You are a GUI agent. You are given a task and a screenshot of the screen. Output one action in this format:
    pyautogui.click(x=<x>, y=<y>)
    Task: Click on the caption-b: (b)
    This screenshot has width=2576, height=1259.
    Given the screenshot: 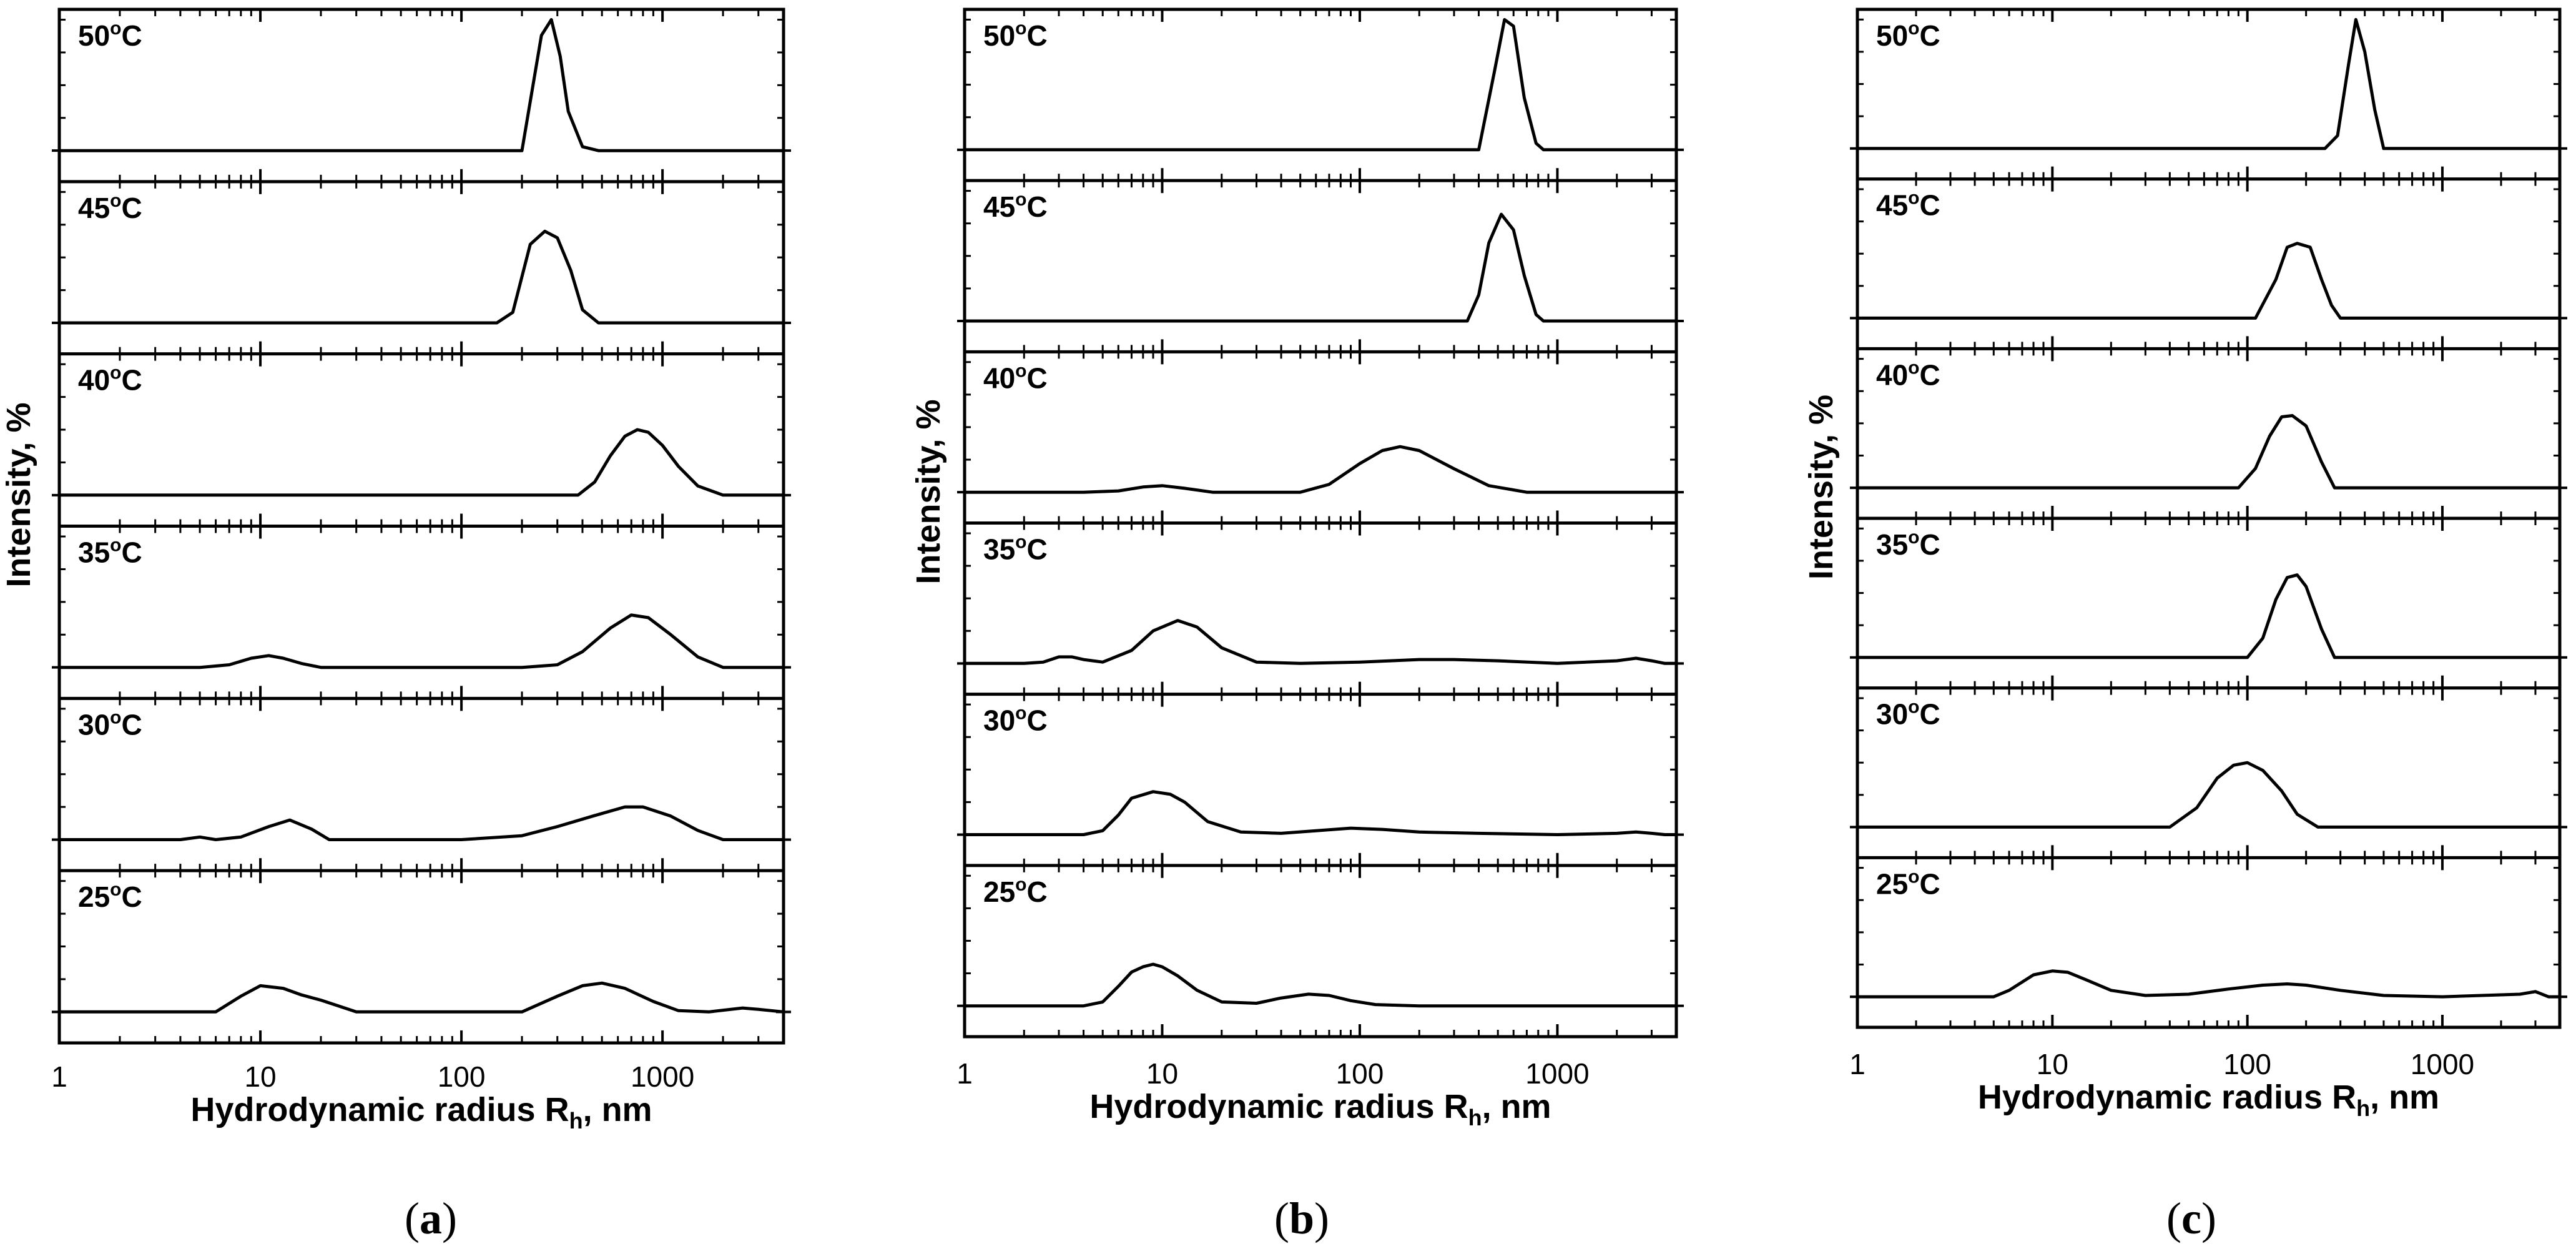 What is the action you would take?
    pyautogui.click(x=1301, y=1218)
    